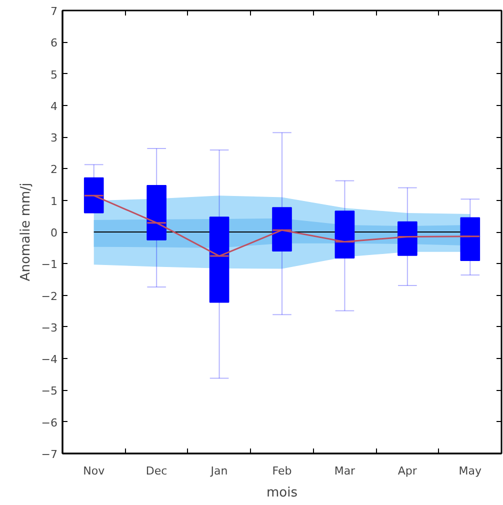  What do you see at coordinates (49, 423) in the screenshot?
I see `y-tick-label: −6` at bounding box center [49, 423].